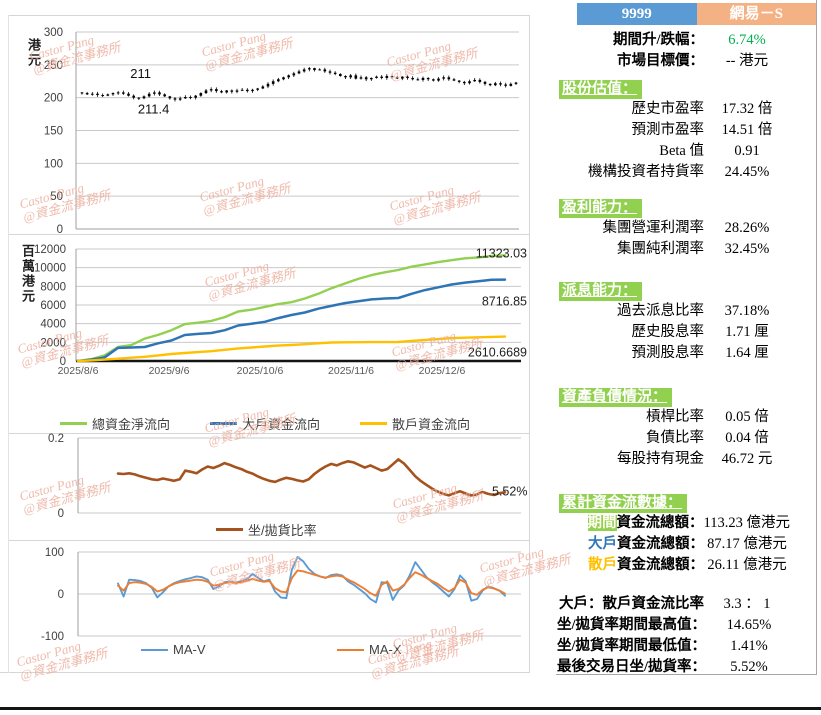 This screenshot has height=715, width=821. What do you see at coordinates (660, 61) in the screenshot?
I see `stat-label: 市場目標價：` at bounding box center [660, 61].